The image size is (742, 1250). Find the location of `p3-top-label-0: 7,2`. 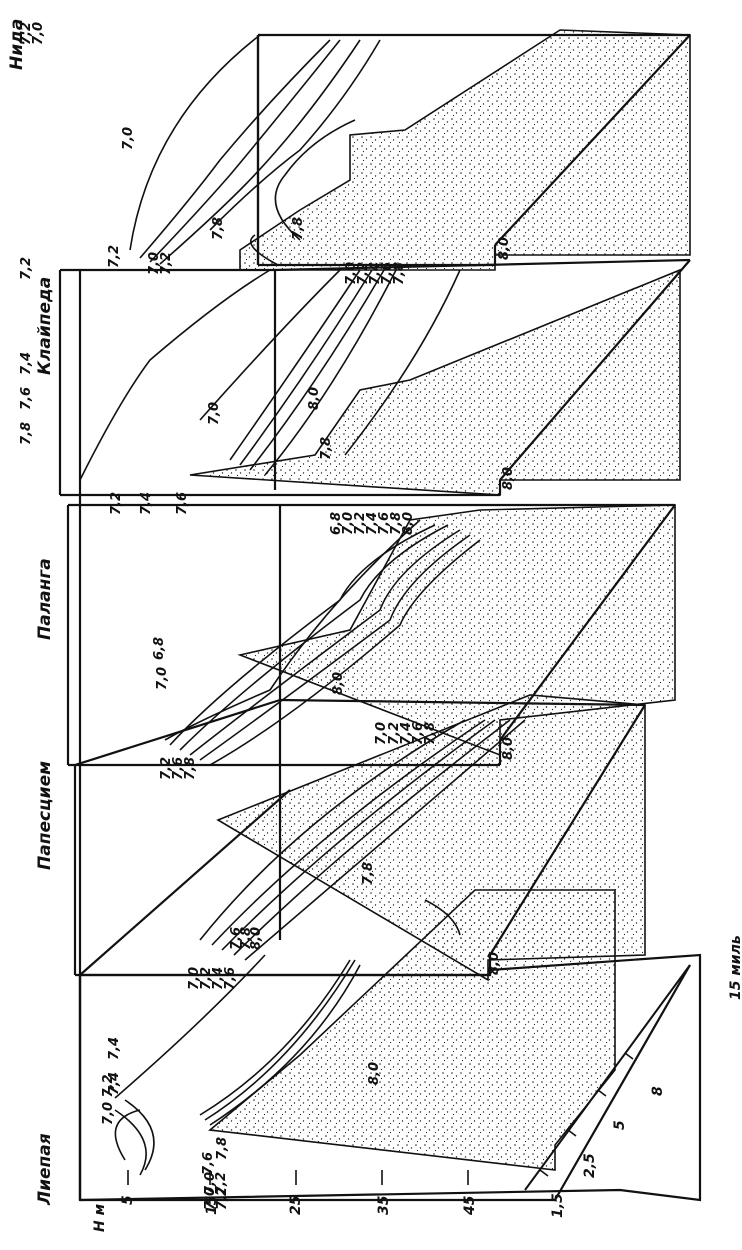

p3-top-label-0: 7,2 is located at coordinates (166, 768).